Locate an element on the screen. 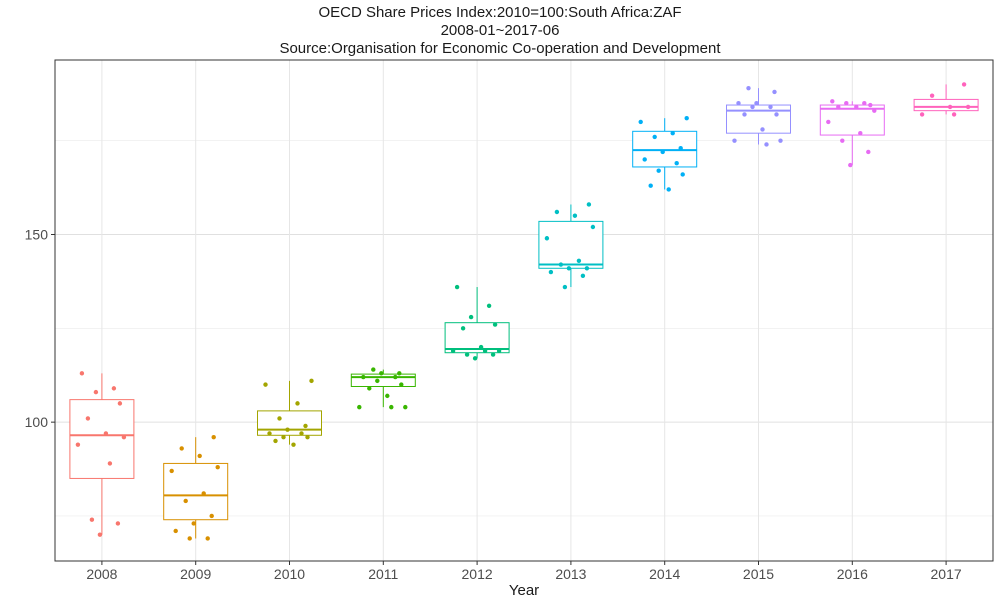  box-2011 is located at coordinates (383, 388).